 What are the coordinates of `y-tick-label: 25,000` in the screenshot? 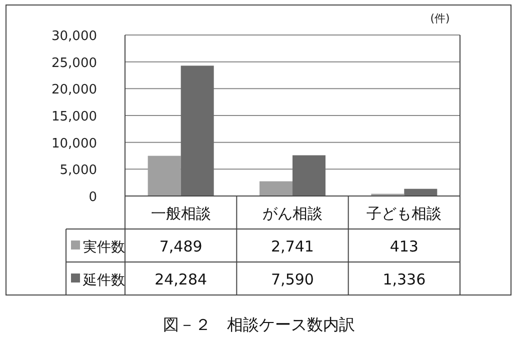 It's located at (74, 63).